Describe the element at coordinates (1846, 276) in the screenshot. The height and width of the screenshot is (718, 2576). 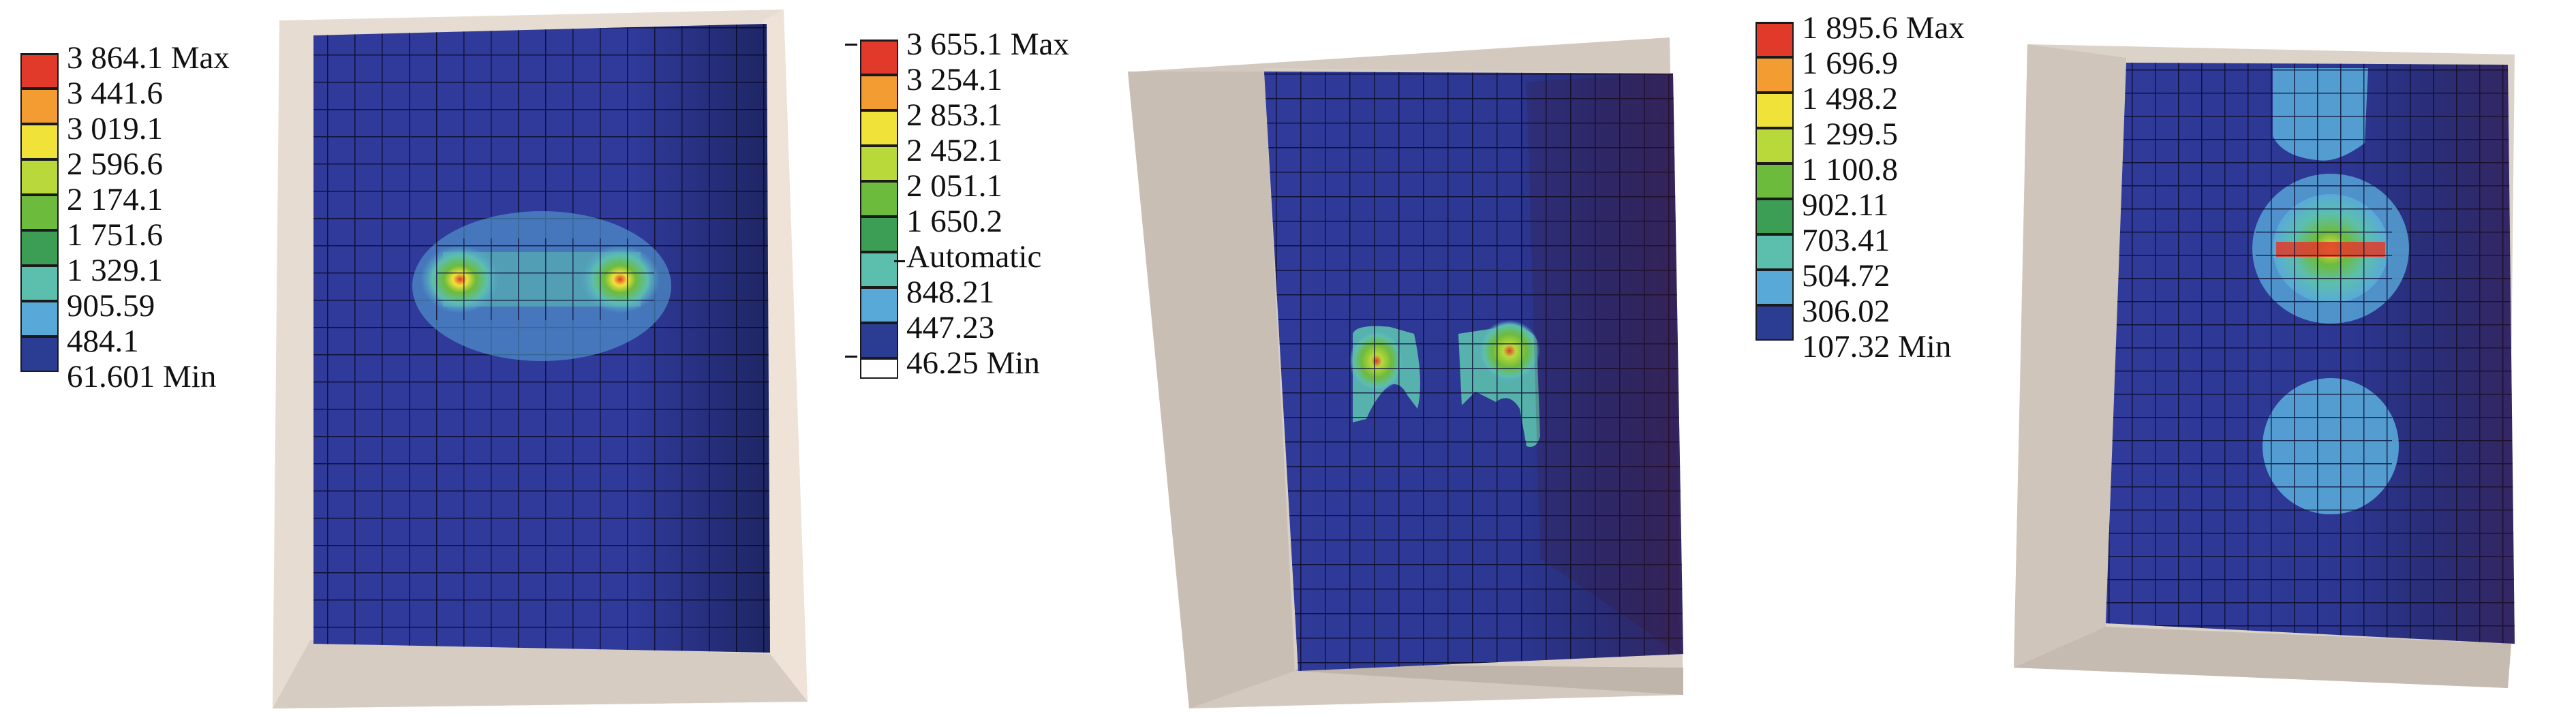
I see `legend-label: 504.72` at that location.